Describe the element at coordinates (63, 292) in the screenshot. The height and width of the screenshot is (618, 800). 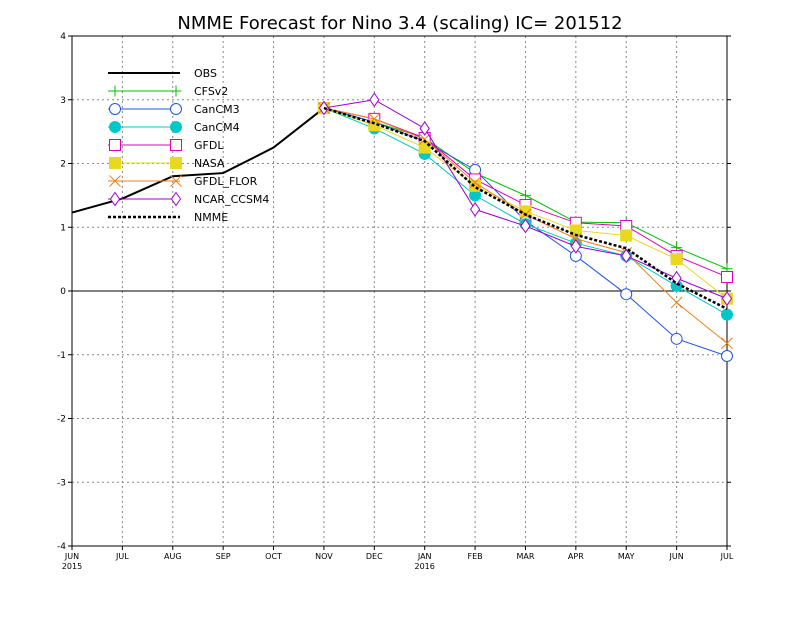
I see `y-tick-label: 0` at that location.